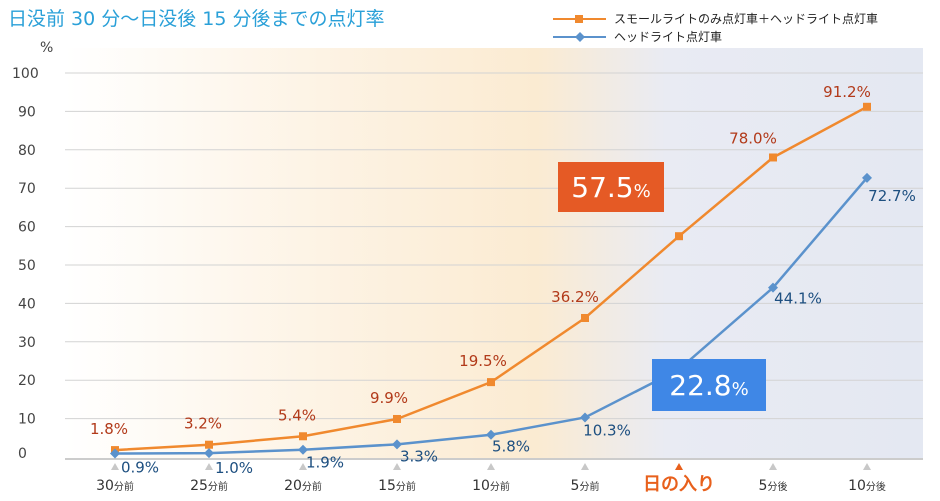 The height and width of the screenshot is (501, 940). What do you see at coordinates (27, 228) in the screenshot?
I see `y-tick-label: 60` at bounding box center [27, 228].